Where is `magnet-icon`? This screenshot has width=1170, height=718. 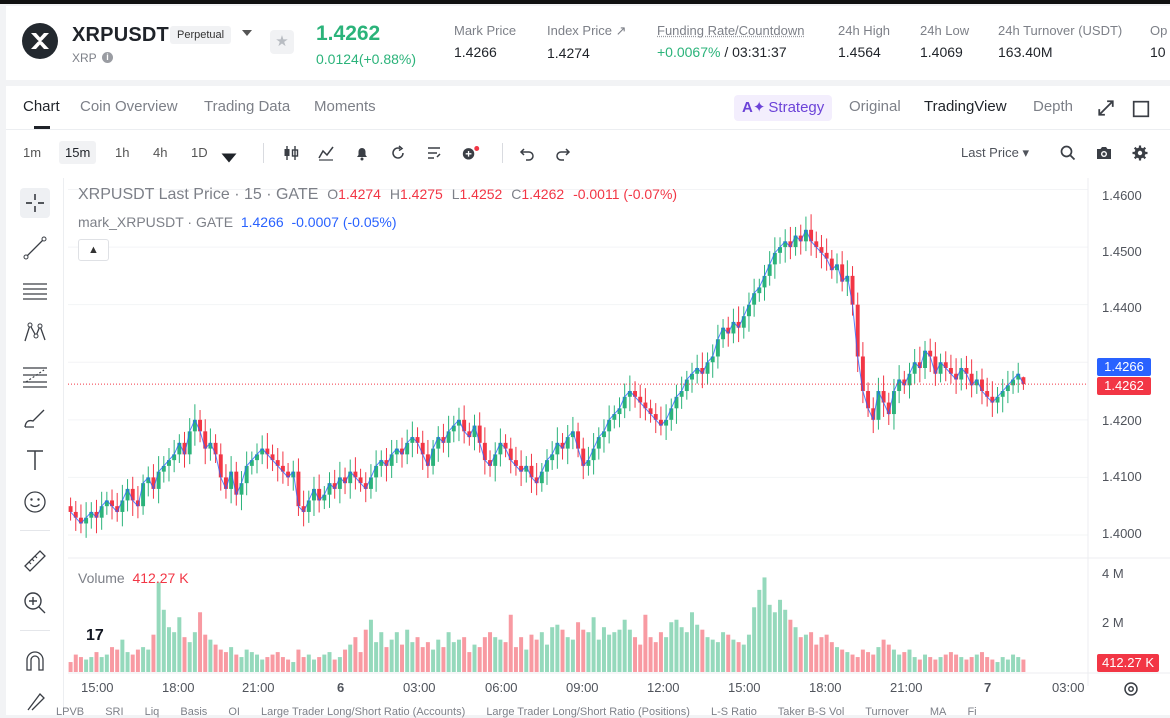
magnet-icon is located at coordinates (35, 661).